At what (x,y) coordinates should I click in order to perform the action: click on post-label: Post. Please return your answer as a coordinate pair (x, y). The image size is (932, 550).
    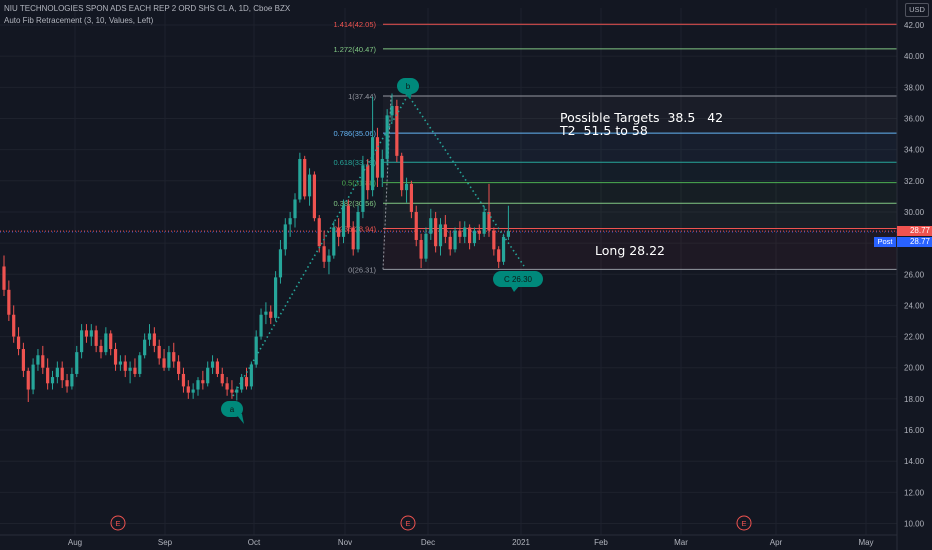
    Looking at the image, I should click on (885, 242).